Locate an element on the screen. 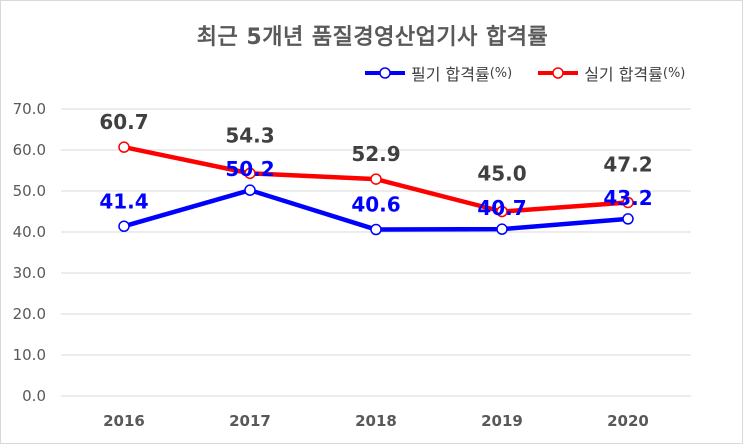 This screenshot has height=445, width=743. y-tick-label: 70.0 is located at coordinates (29, 109).